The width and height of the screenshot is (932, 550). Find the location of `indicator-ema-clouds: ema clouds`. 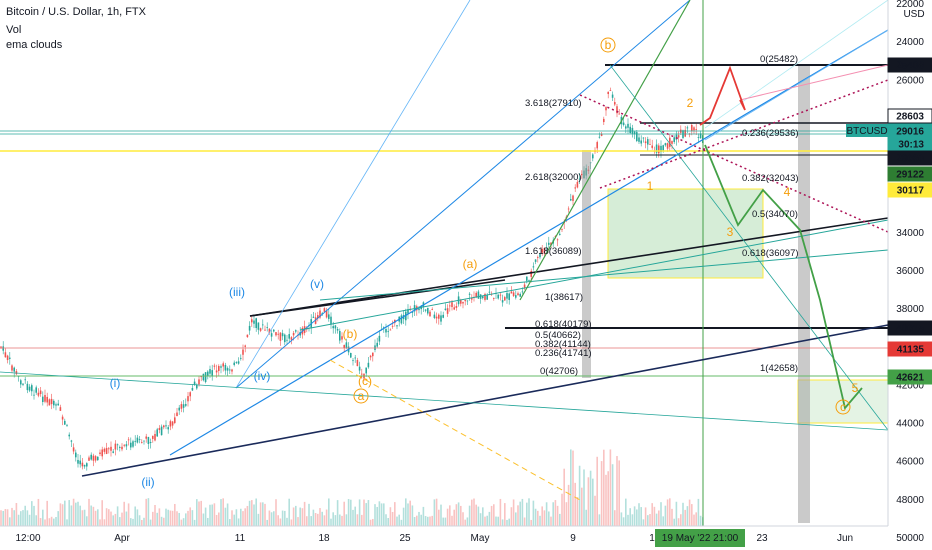

indicator-ema-clouds: ema clouds is located at coordinates (34, 45).